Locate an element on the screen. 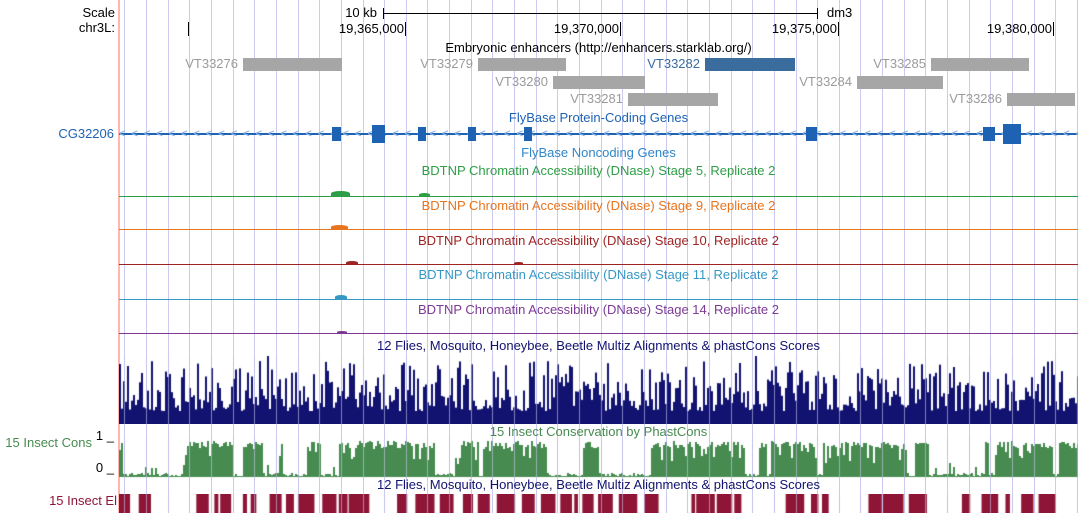  enhancer-VT33284 is located at coordinates (900, 82).